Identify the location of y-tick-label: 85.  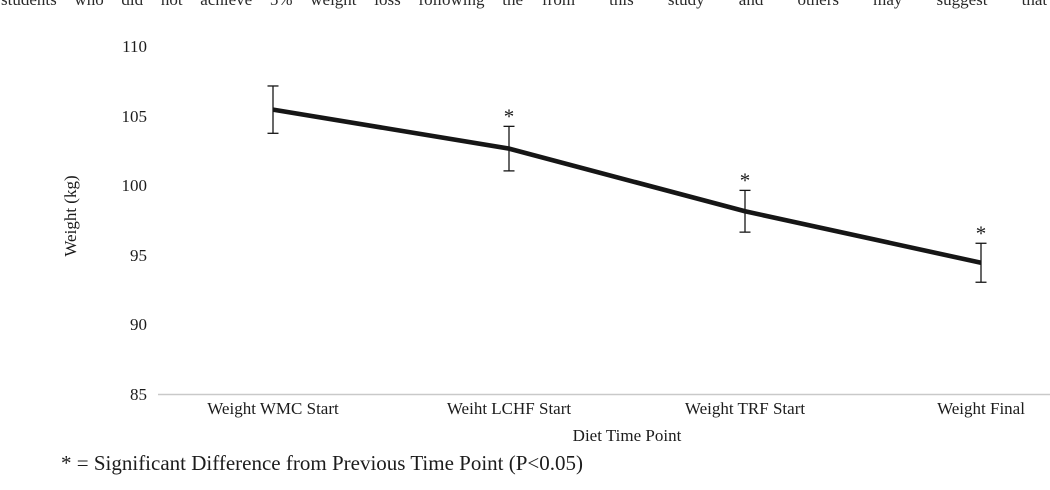
(138, 394).